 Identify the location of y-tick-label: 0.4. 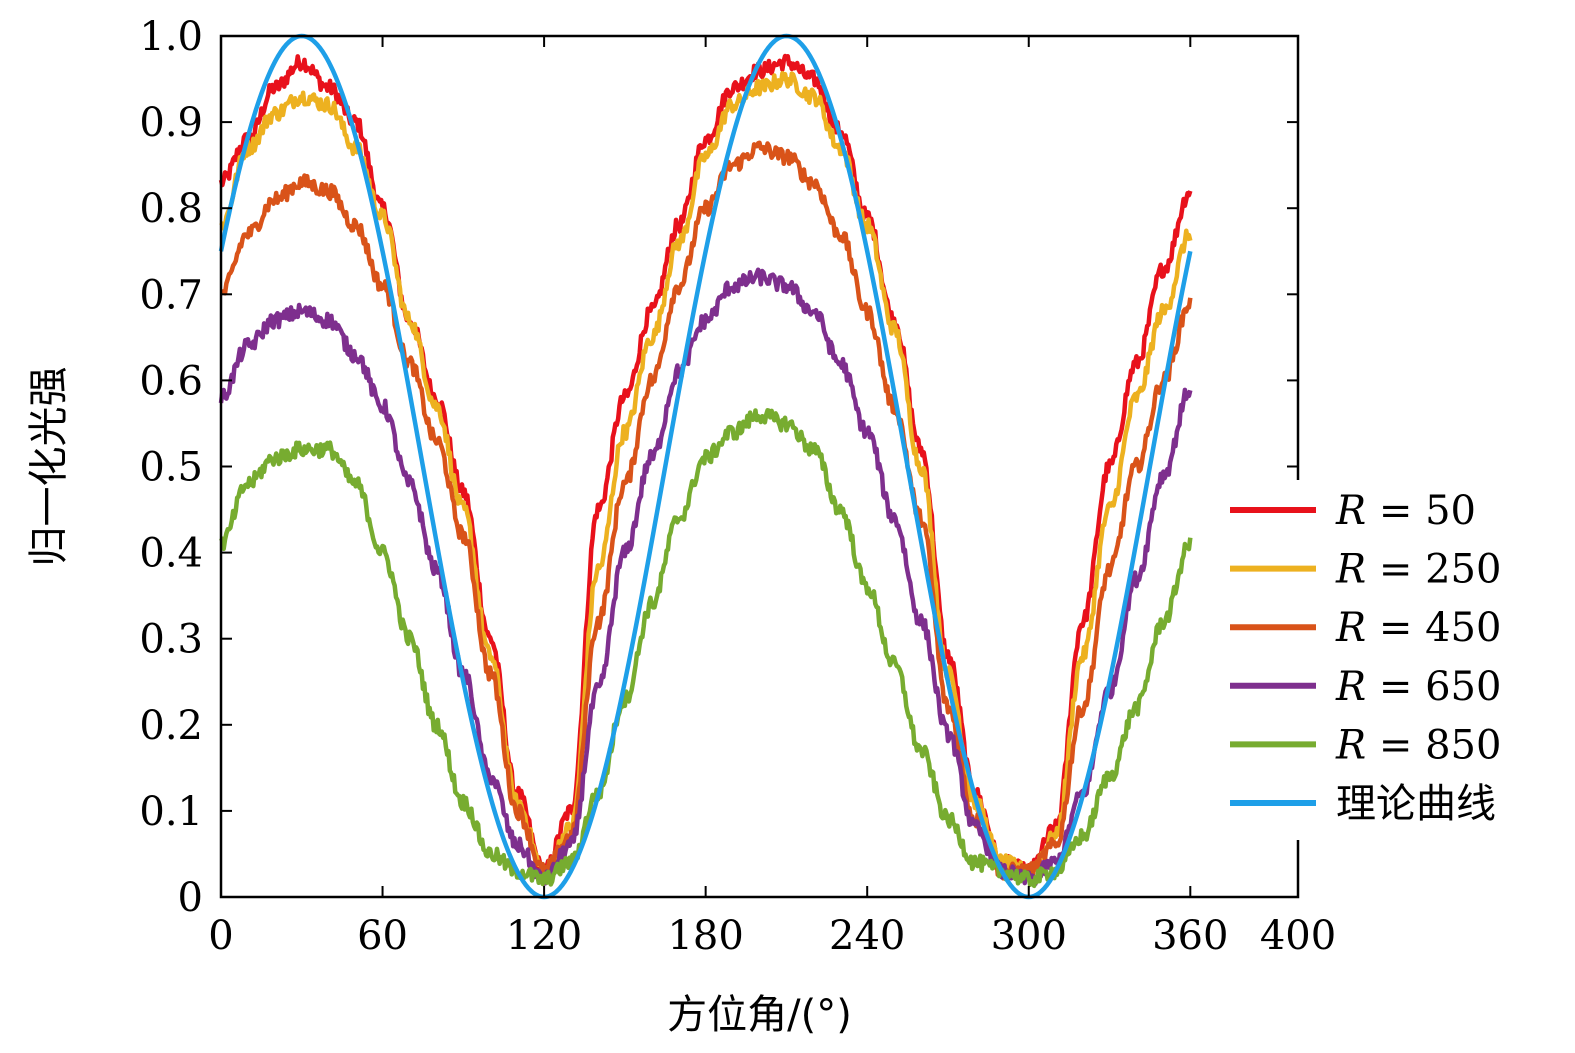
(171, 554).